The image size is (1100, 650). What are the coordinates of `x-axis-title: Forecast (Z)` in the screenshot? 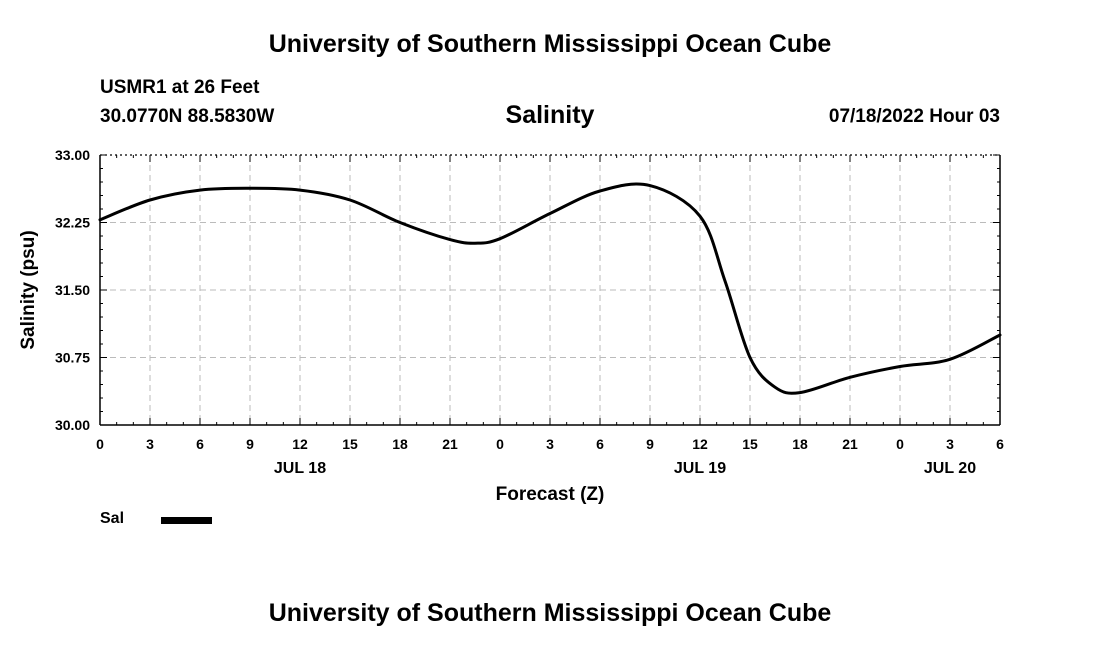 It's located at (550, 494).